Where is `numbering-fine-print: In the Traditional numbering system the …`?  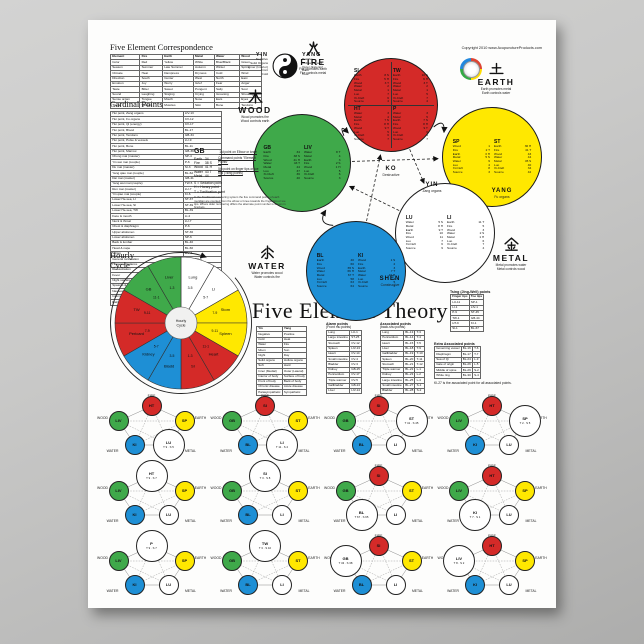 numbering-fine-print: In the Traditional numbering system the … is located at coordinates (240, 202).